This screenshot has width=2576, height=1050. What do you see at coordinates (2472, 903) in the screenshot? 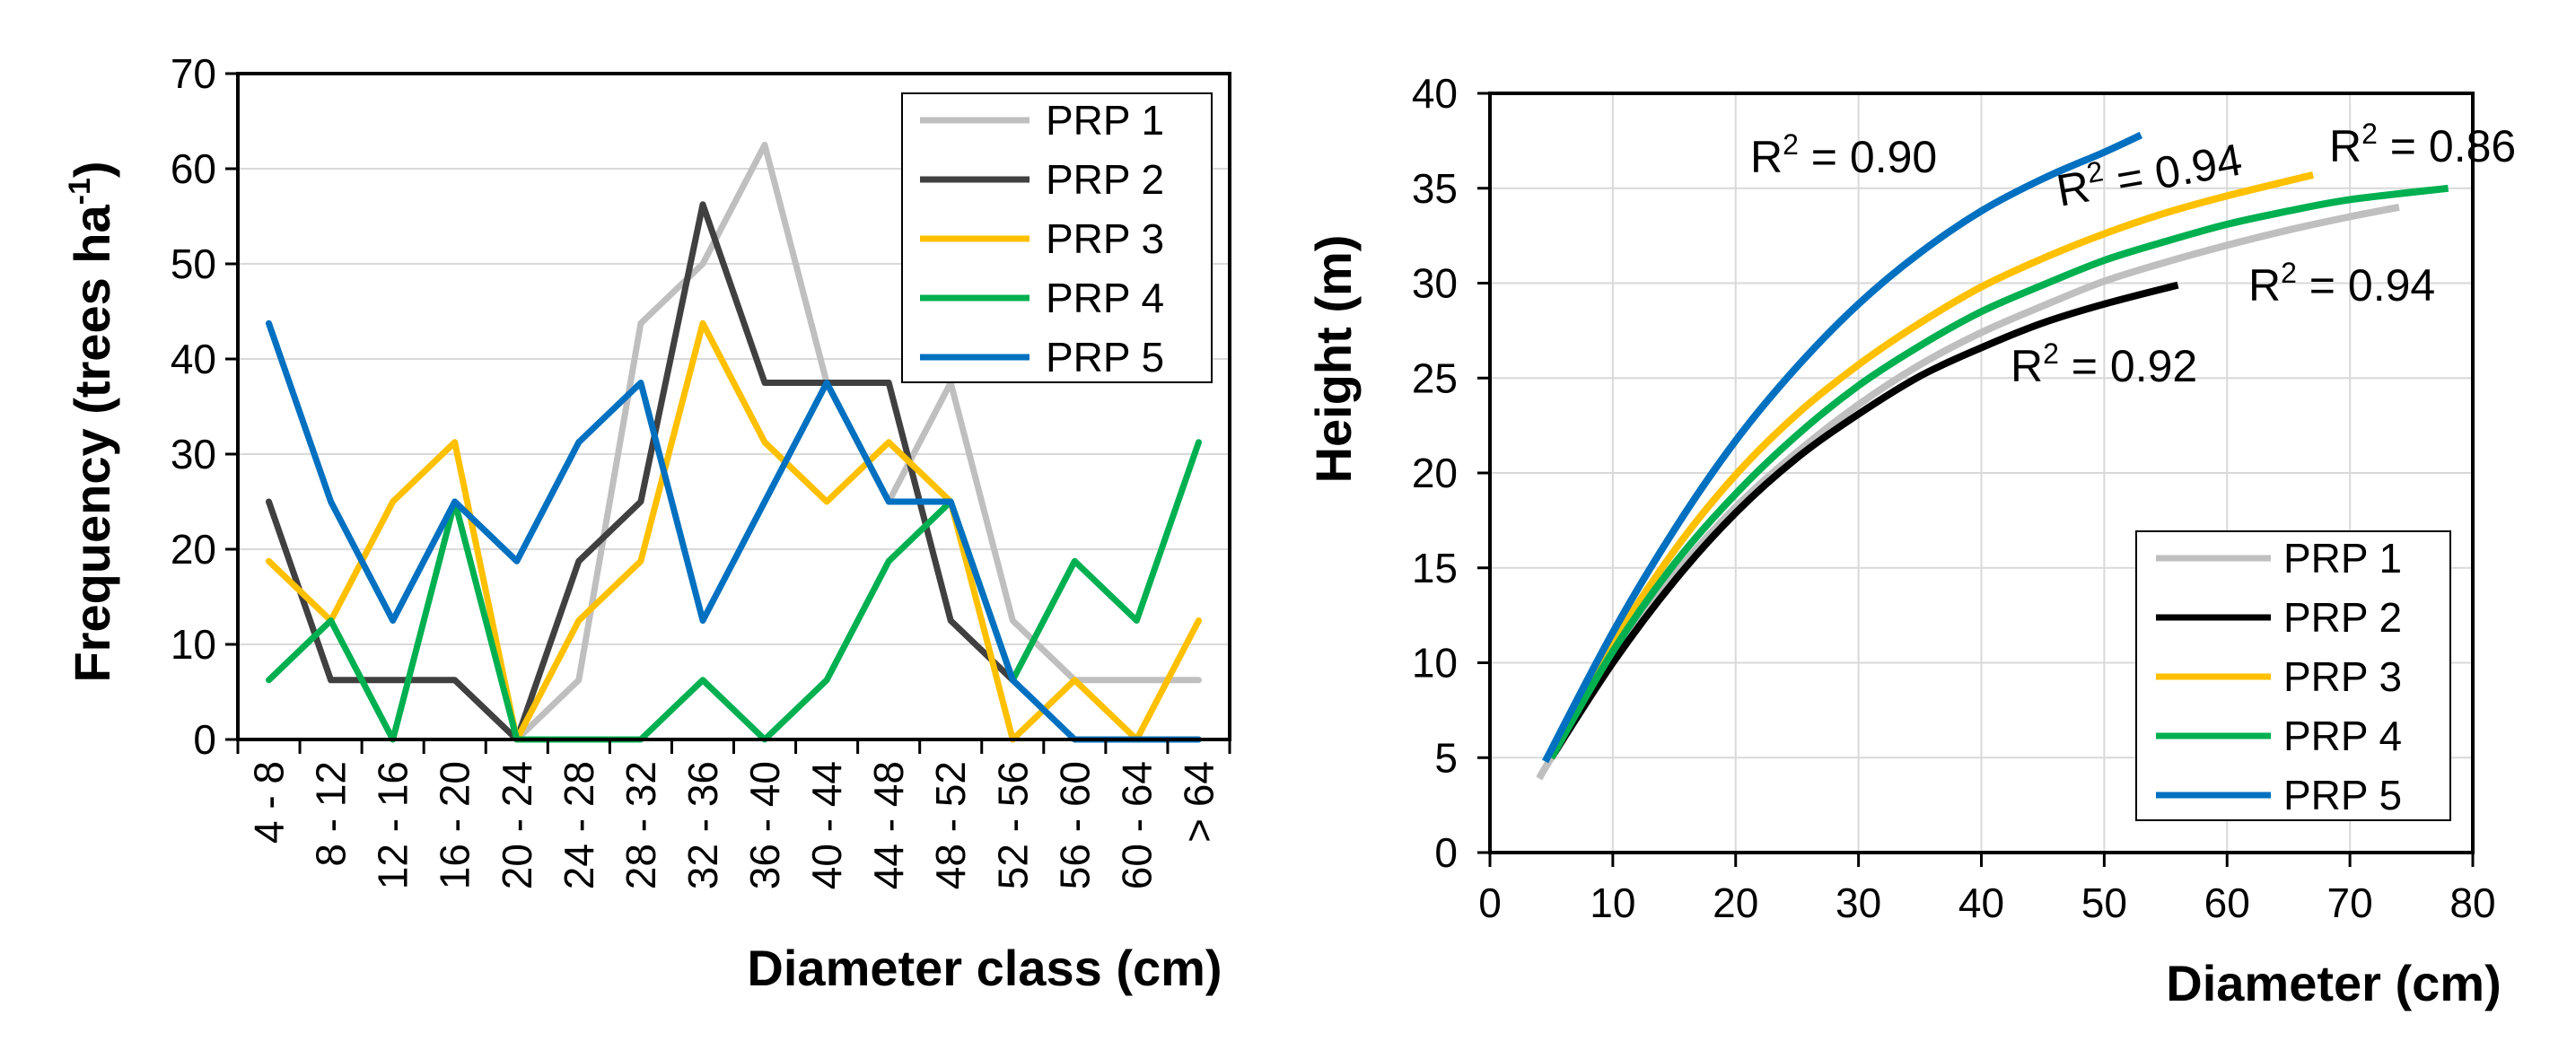
I see `right-x-tick-label: 80` at bounding box center [2472, 903].